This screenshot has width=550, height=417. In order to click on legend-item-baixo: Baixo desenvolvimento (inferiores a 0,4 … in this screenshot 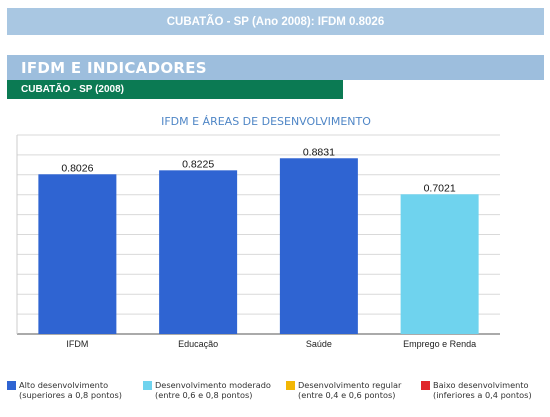, I will do `click(476, 390)`.